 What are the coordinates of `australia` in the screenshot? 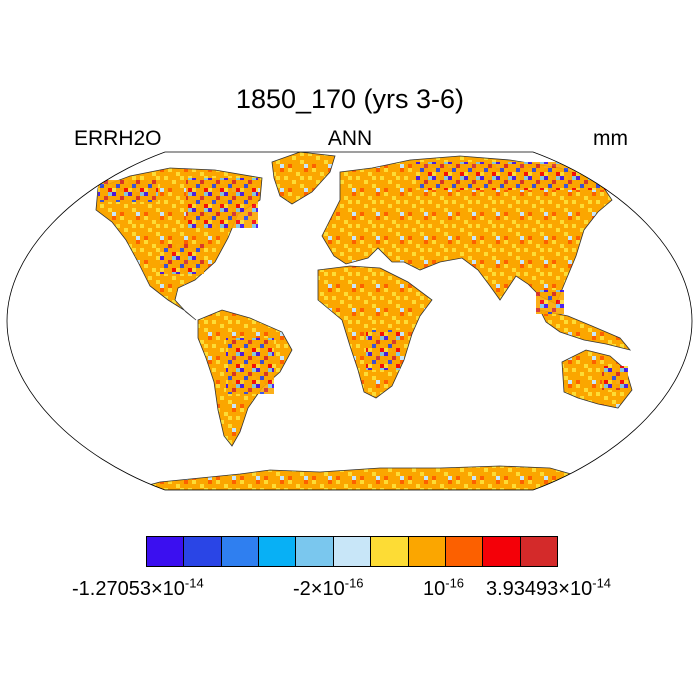 It's located at (597, 379).